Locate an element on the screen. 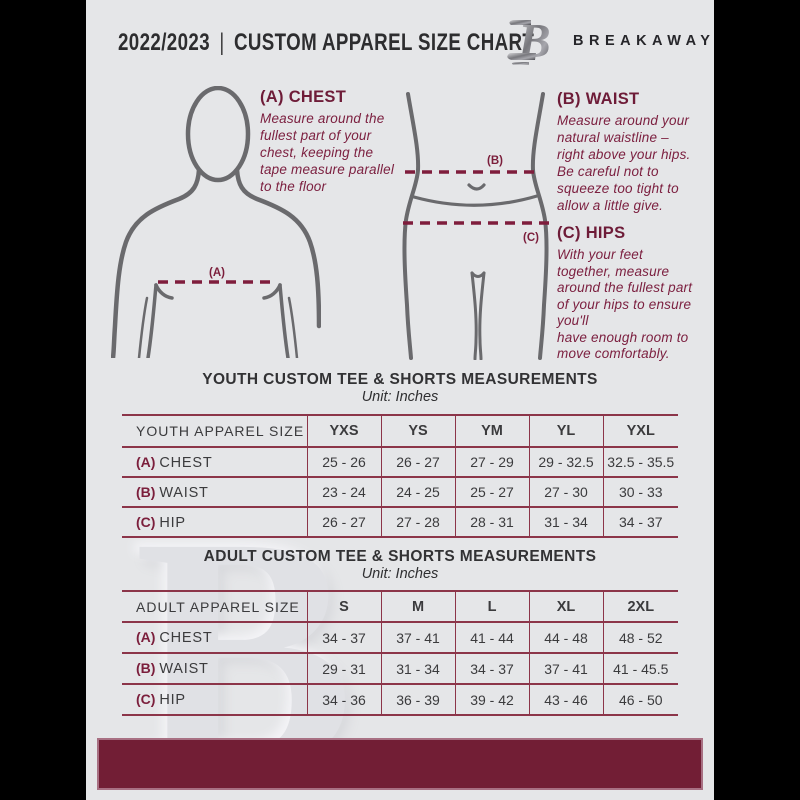  chest-heading: (A) CHEST is located at coordinates (303, 97).